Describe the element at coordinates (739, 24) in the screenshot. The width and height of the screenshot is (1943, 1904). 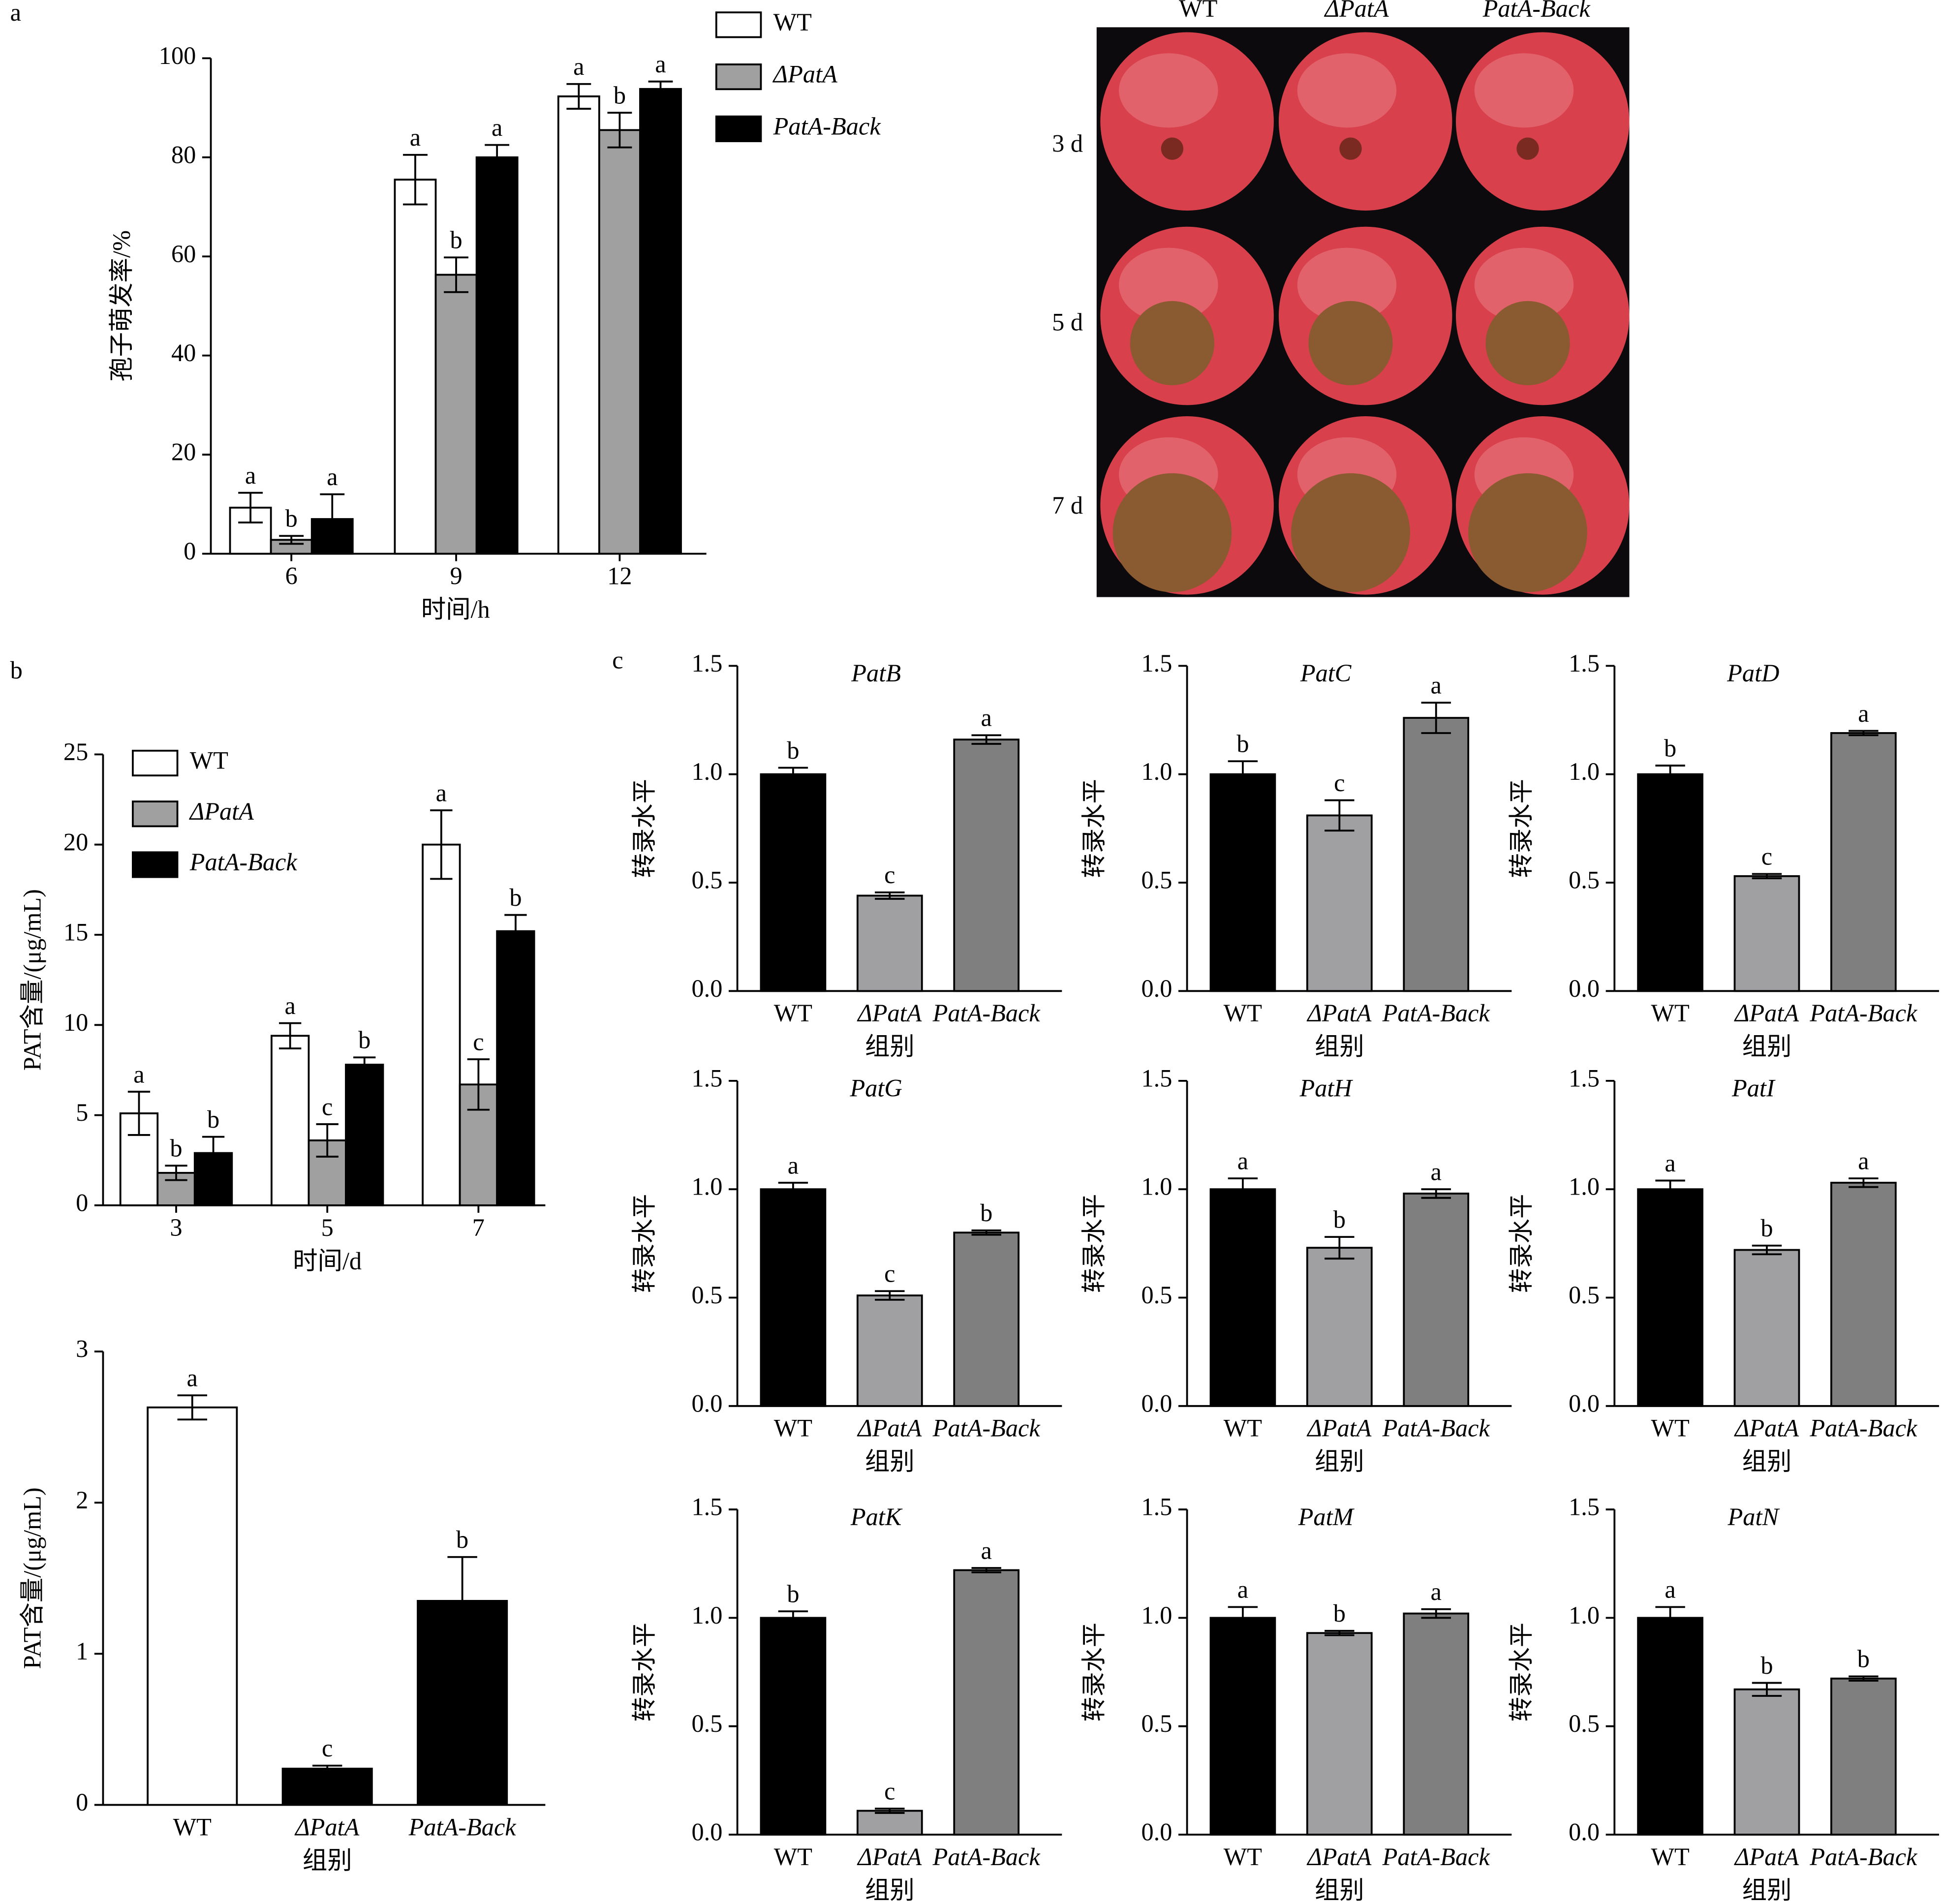
I see `legend-swatch` at that location.